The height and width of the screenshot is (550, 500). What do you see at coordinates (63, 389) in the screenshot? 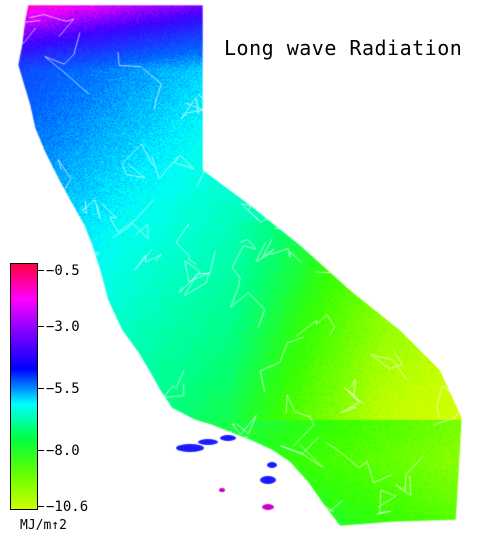
I see `colorbar-label: −5.5` at bounding box center [63, 389].